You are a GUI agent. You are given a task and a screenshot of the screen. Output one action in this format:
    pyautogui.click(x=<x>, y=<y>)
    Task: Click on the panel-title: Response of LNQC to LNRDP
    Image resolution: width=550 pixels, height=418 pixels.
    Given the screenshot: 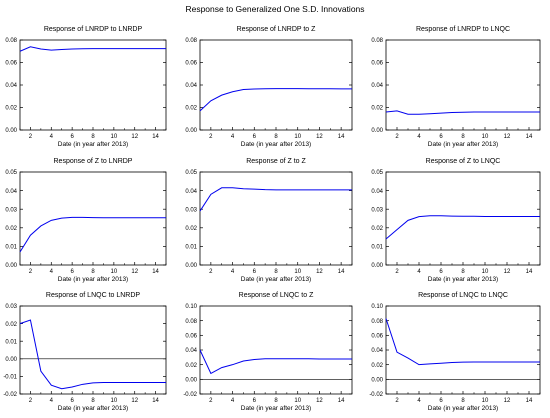 What is the action you would take?
    pyautogui.click(x=93, y=295)
    